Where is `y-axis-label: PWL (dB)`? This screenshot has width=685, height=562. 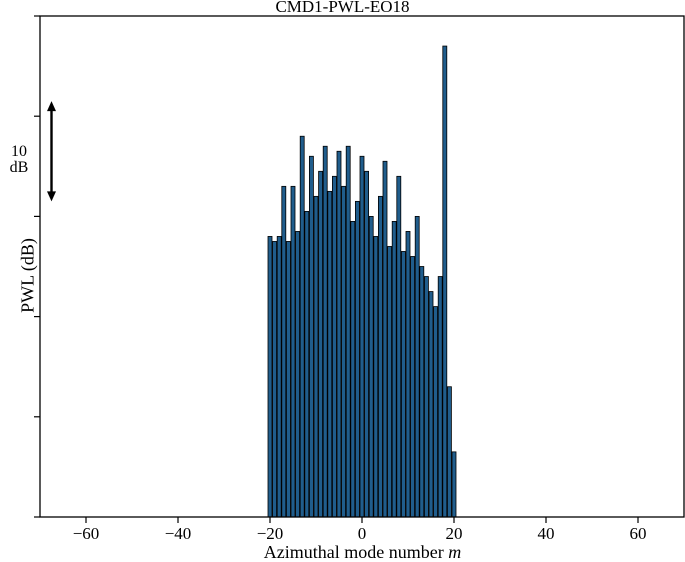 y-axis-label: PWL (dB) is located at coordinates (27, 275).